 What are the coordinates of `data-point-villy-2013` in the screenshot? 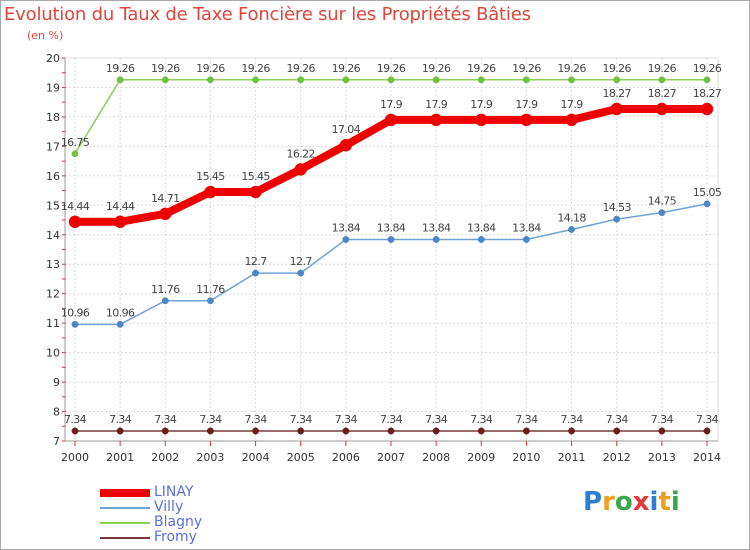 It's located at (662, 213).